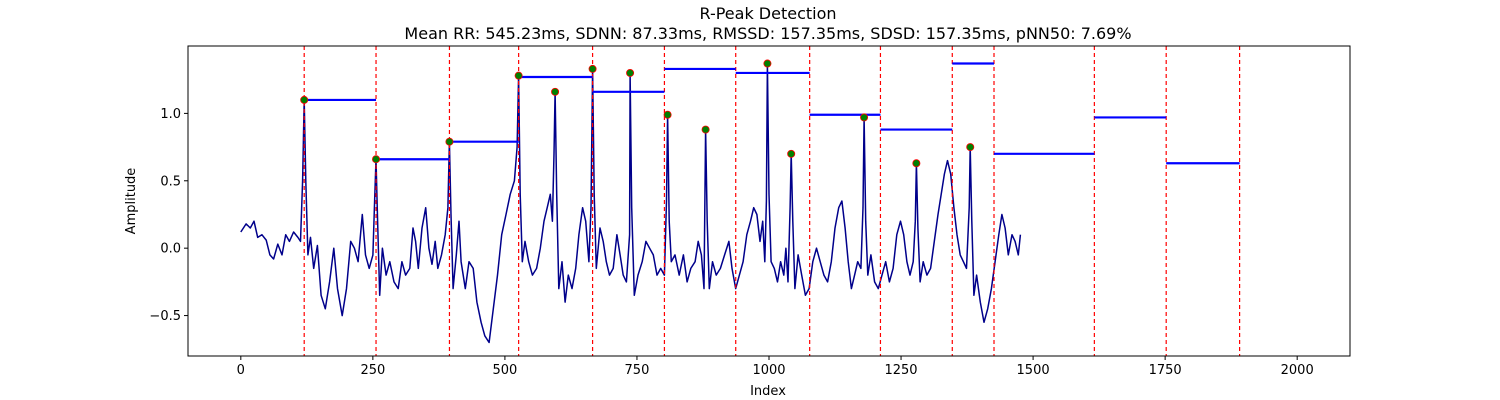 The image size is (1500, 400). What do you see at coordinates (168, 215) in the screenshot?
I see `y-axis-ticks: −0.5 0.0 0.5 1.0` at bounding box center [168, 215].